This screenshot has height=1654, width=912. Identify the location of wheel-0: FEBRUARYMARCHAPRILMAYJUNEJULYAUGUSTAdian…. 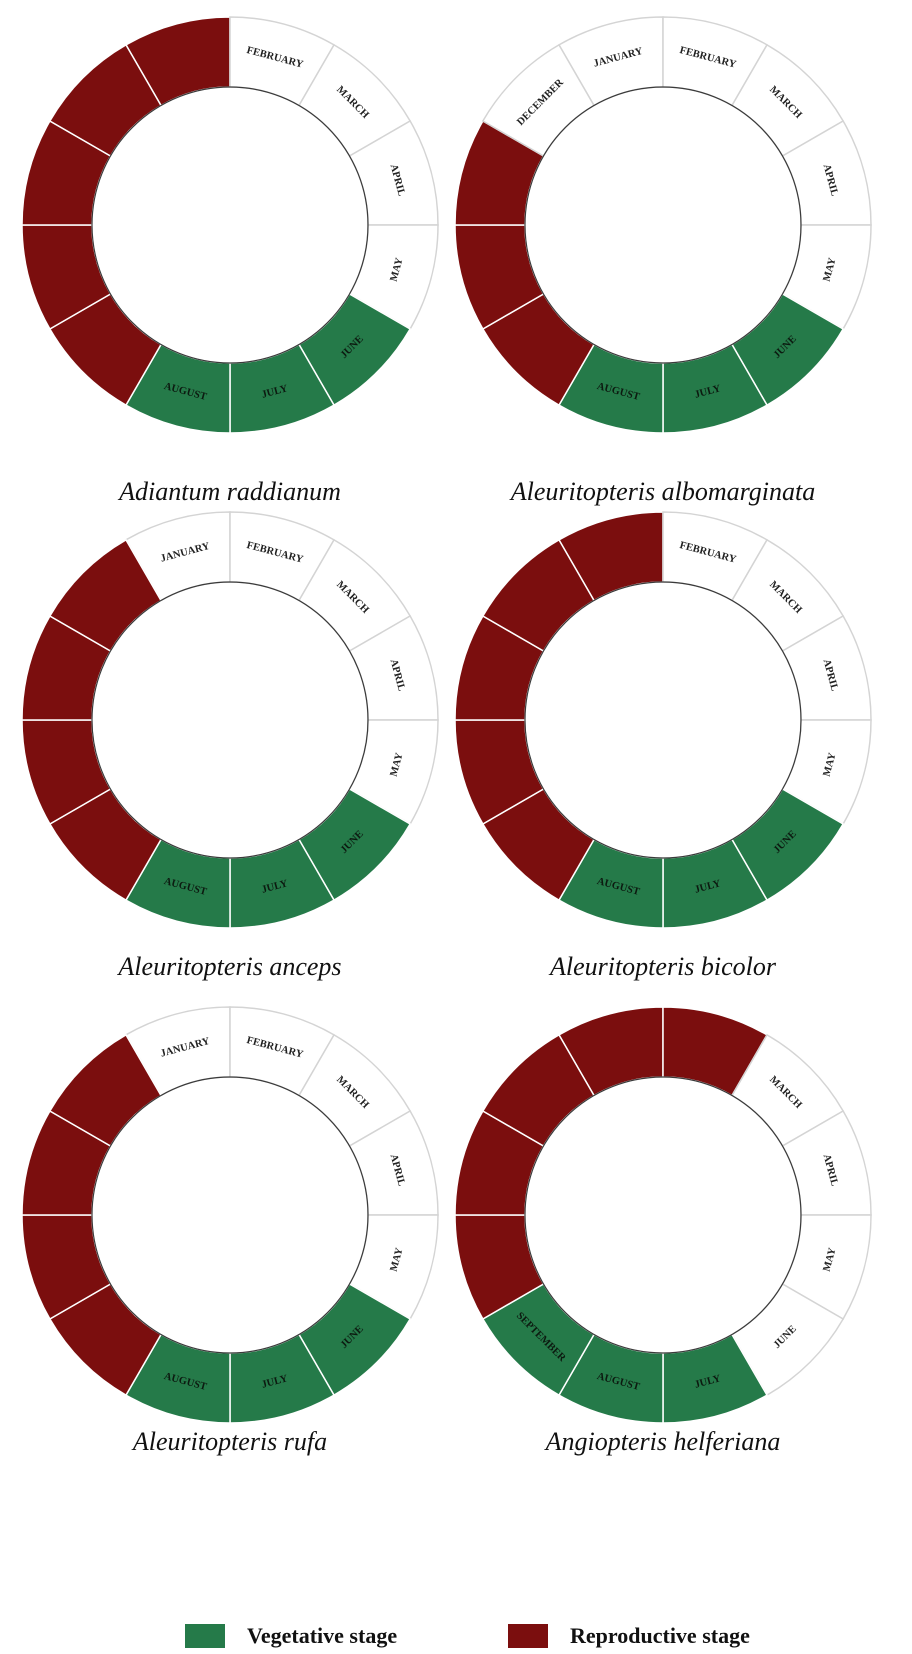
(230, 261).